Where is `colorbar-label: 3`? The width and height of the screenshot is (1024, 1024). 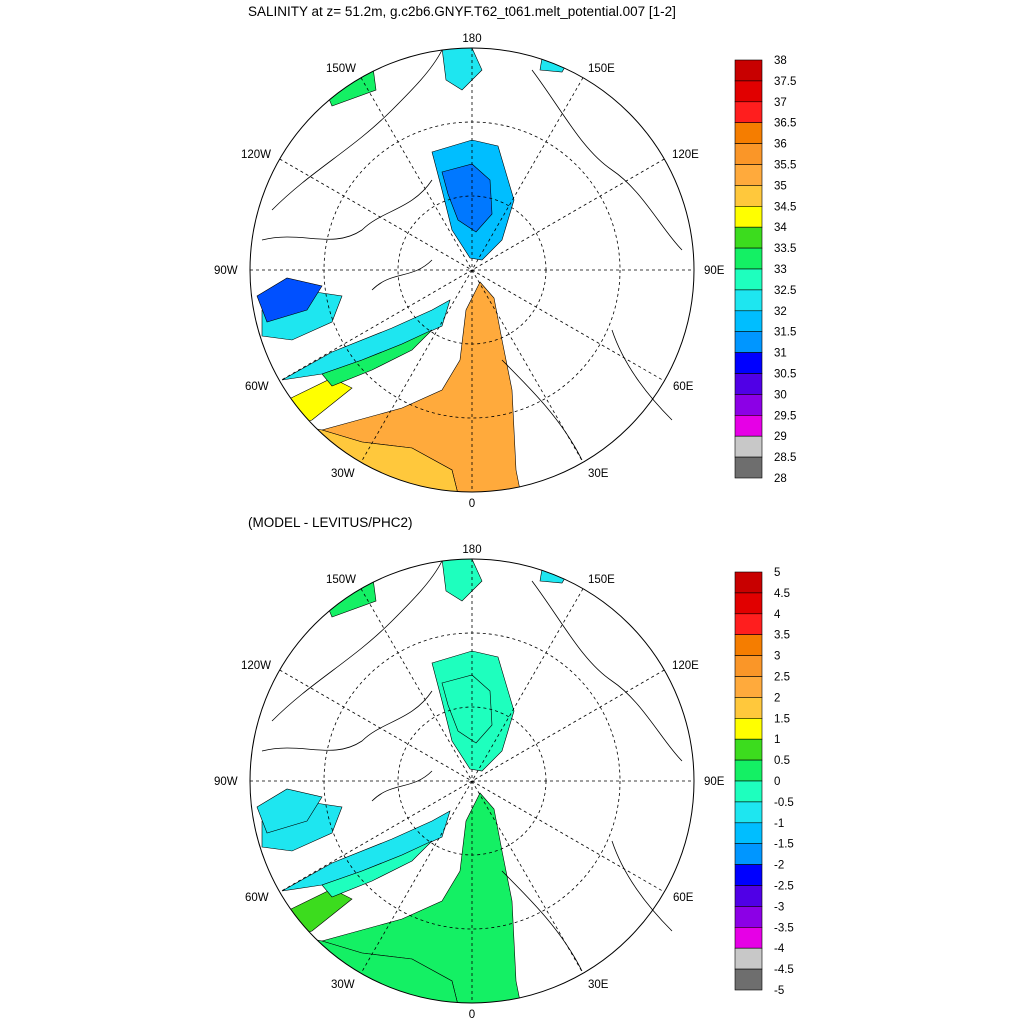
colorbar-label: 3 is located at coordinates (777, 657).